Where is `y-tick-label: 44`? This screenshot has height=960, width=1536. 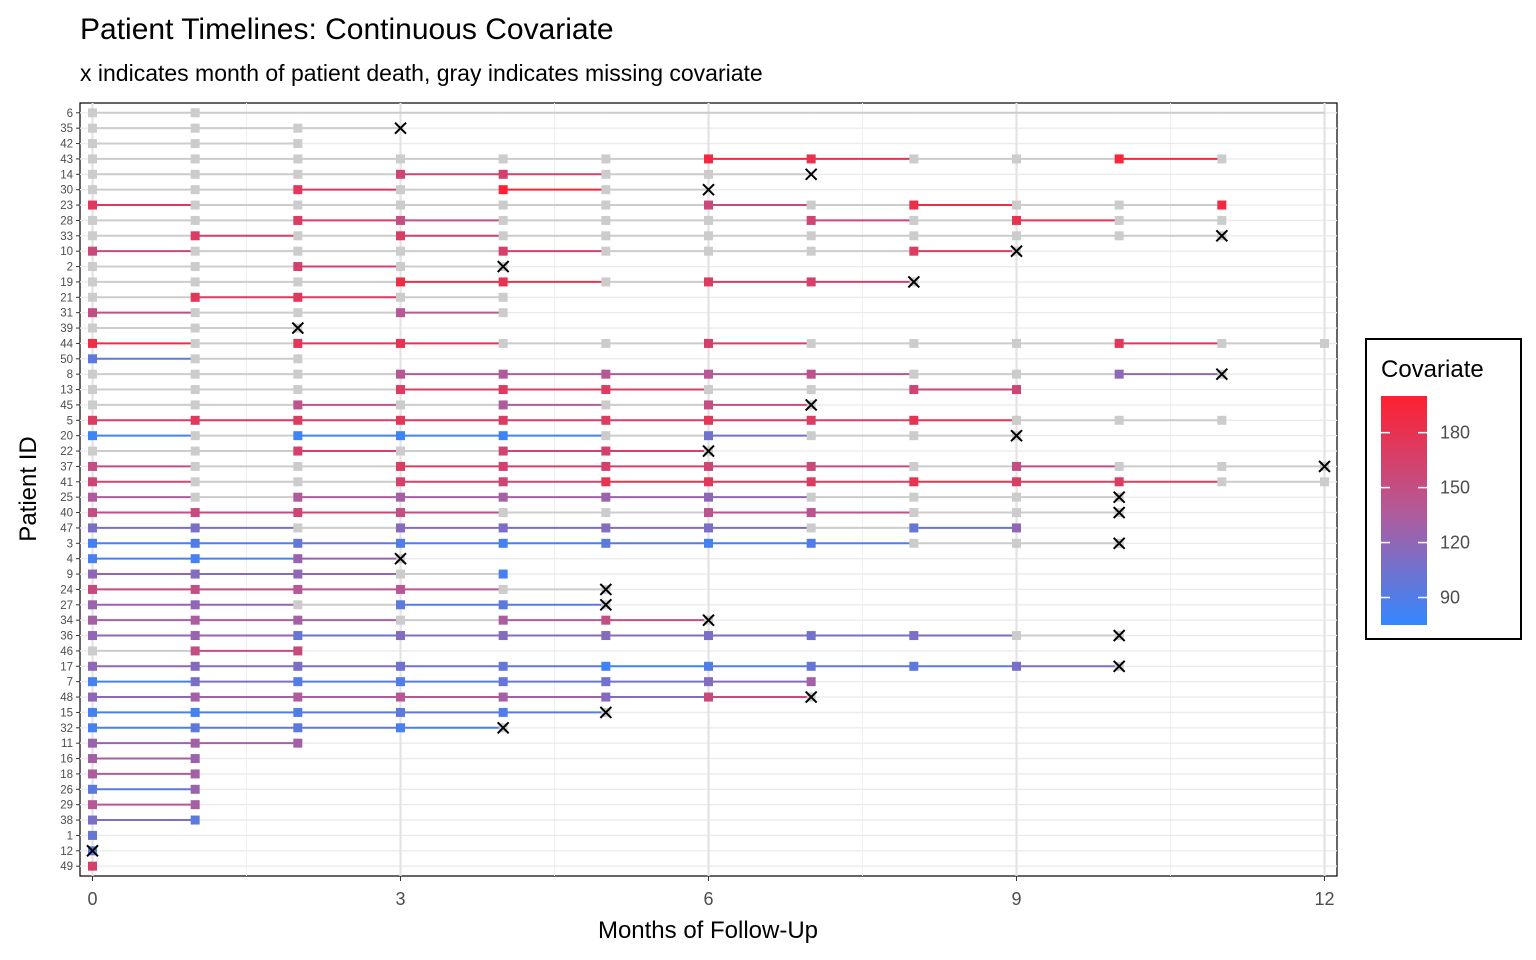 y-tick-label: 44 is located at coordinates (66, 344).